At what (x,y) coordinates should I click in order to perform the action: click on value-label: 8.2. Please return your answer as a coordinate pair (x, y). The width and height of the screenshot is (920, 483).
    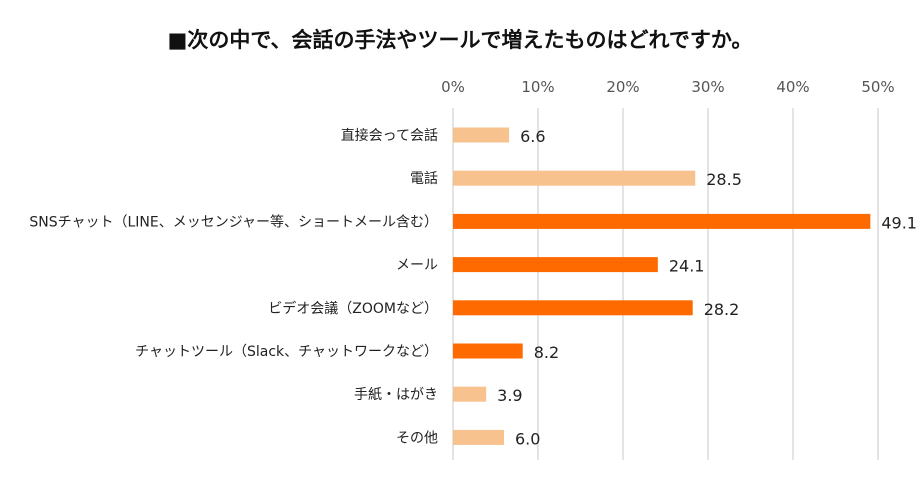
    Looking at the image, I should click on (546, 352).